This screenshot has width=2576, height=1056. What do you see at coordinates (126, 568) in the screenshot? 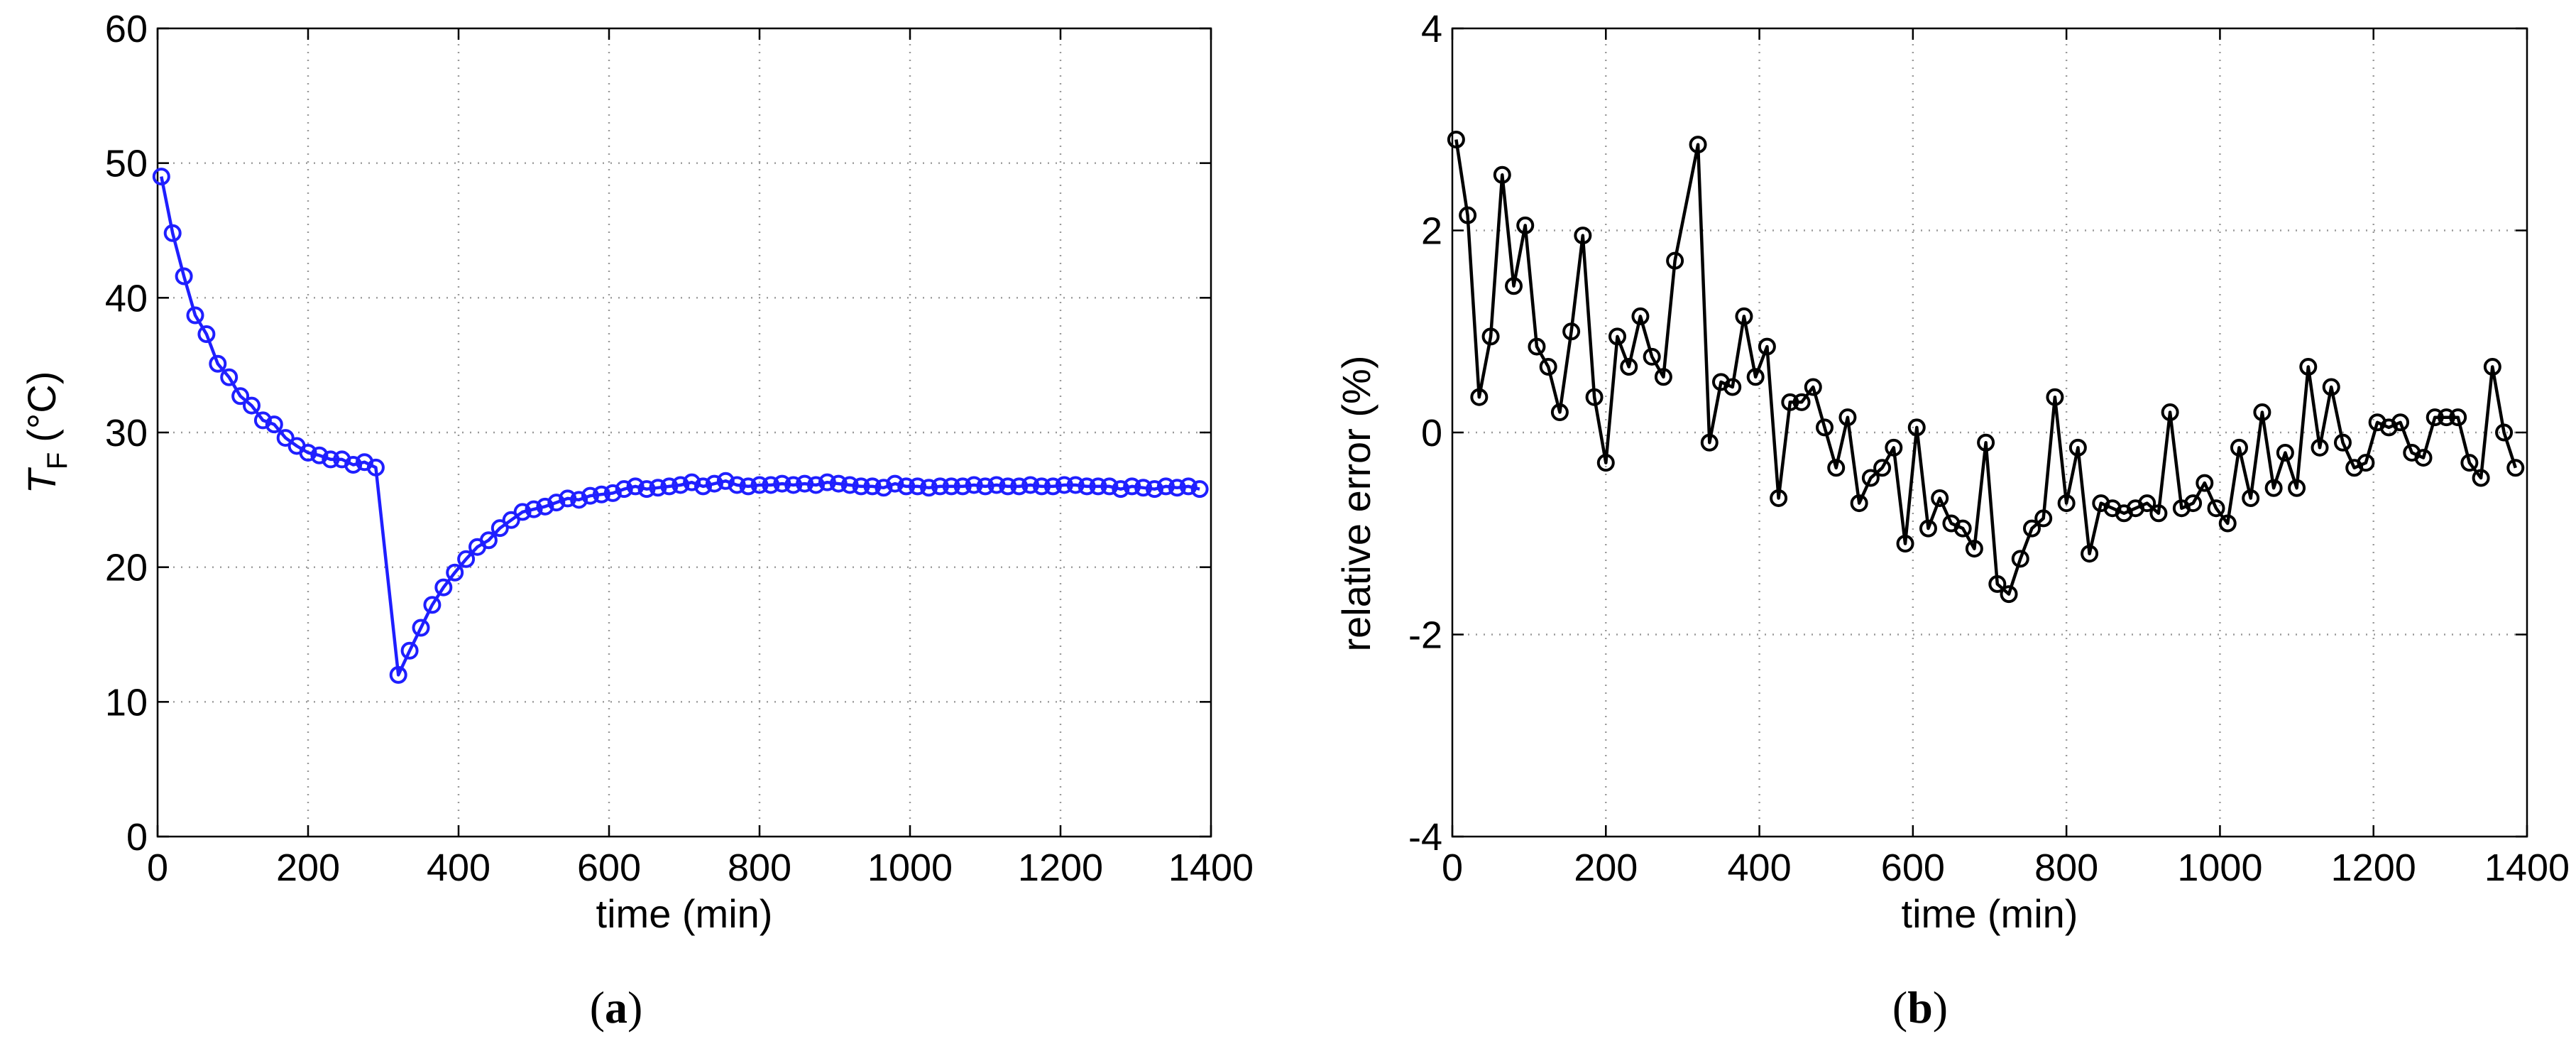
I see `y-tick-label: 20` at bounding box center [126, 568].